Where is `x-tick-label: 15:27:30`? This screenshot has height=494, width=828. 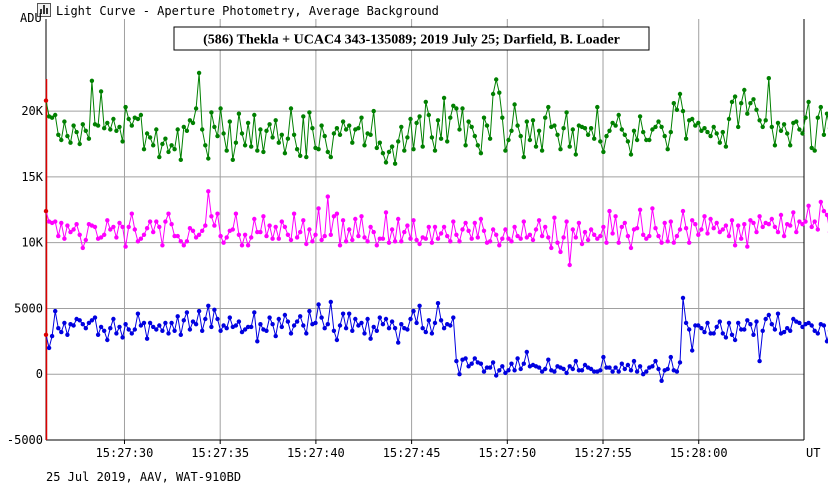 x-tick-label: 15:27:30 is located at coordinates (125, 453).